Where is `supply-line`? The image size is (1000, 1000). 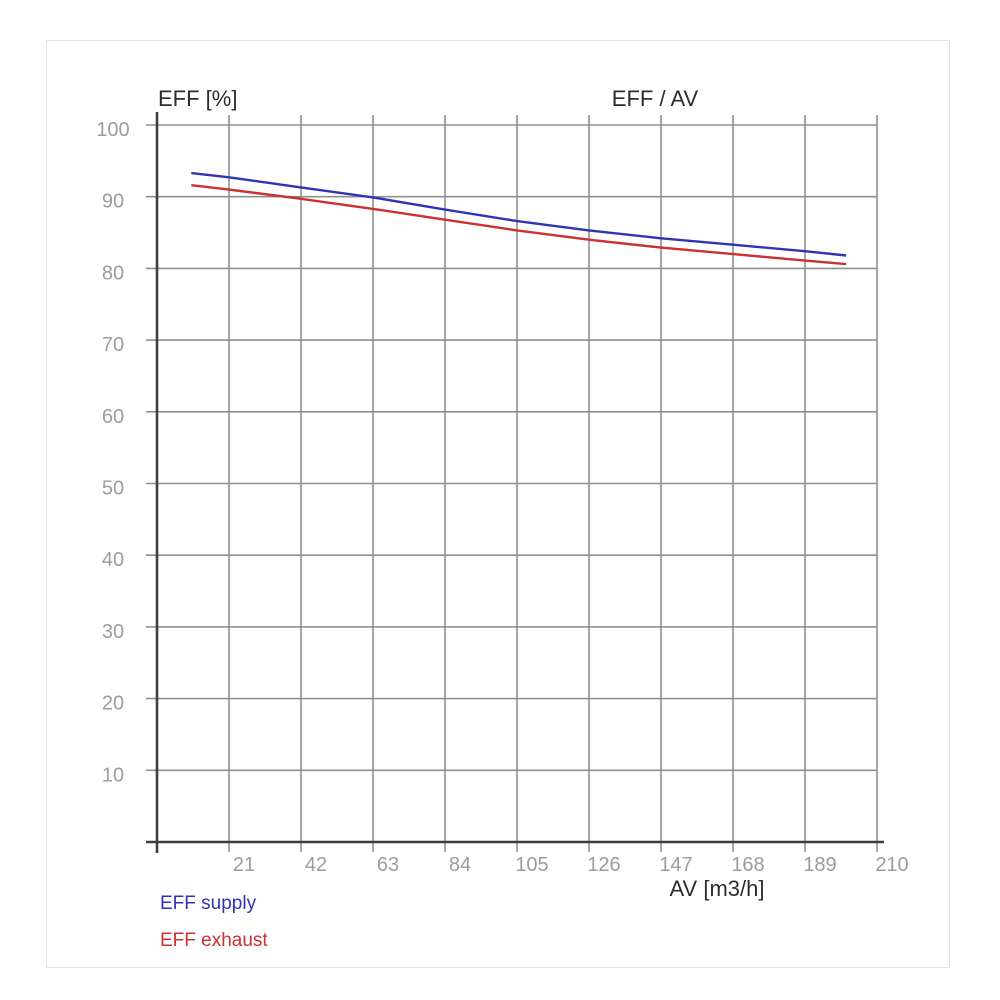 supply-line is located at coordinates (519, 214).